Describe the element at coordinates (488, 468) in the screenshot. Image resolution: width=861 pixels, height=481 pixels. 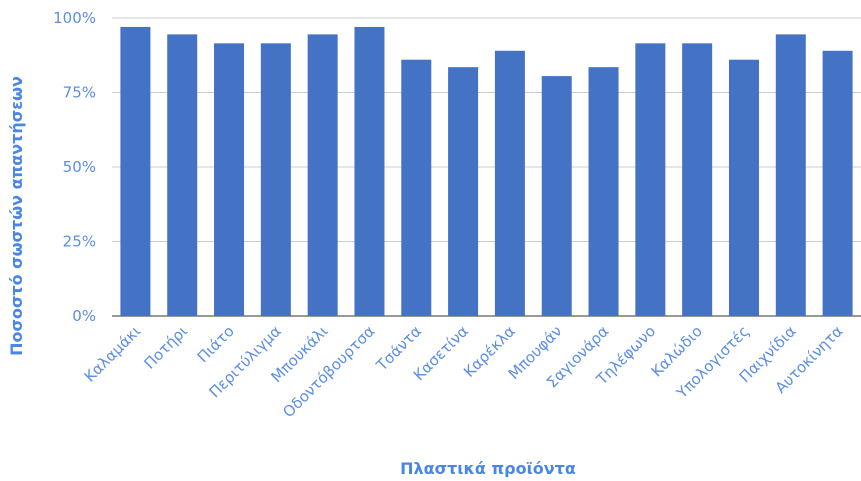
I see `x-axis-title: Πλαστικά προϊόντα` at that location.